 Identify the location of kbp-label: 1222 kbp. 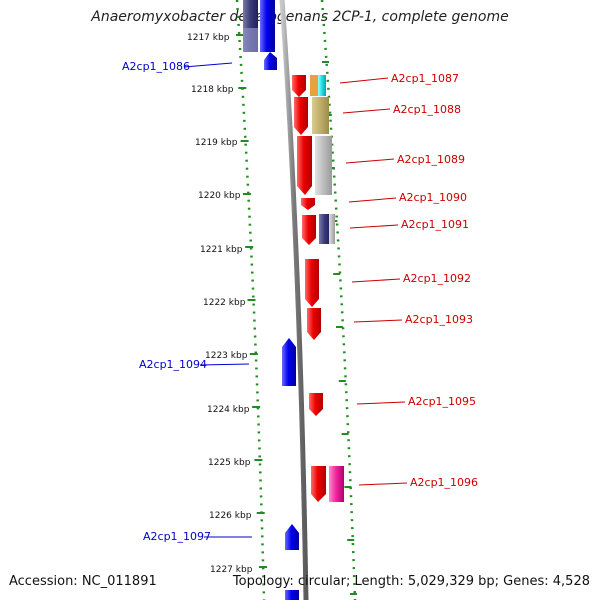
(224, 303).